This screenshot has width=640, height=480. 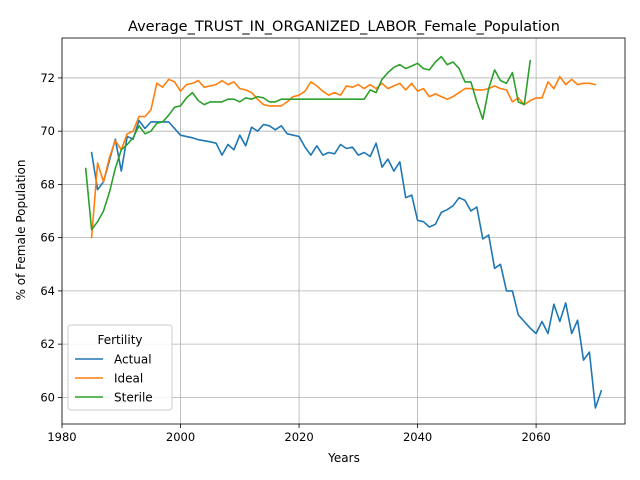 What do you see at coordinates (21, 230) in the screenshot?
I see `y-axis-label: % of Female Population` at bounding box center [21, 230].